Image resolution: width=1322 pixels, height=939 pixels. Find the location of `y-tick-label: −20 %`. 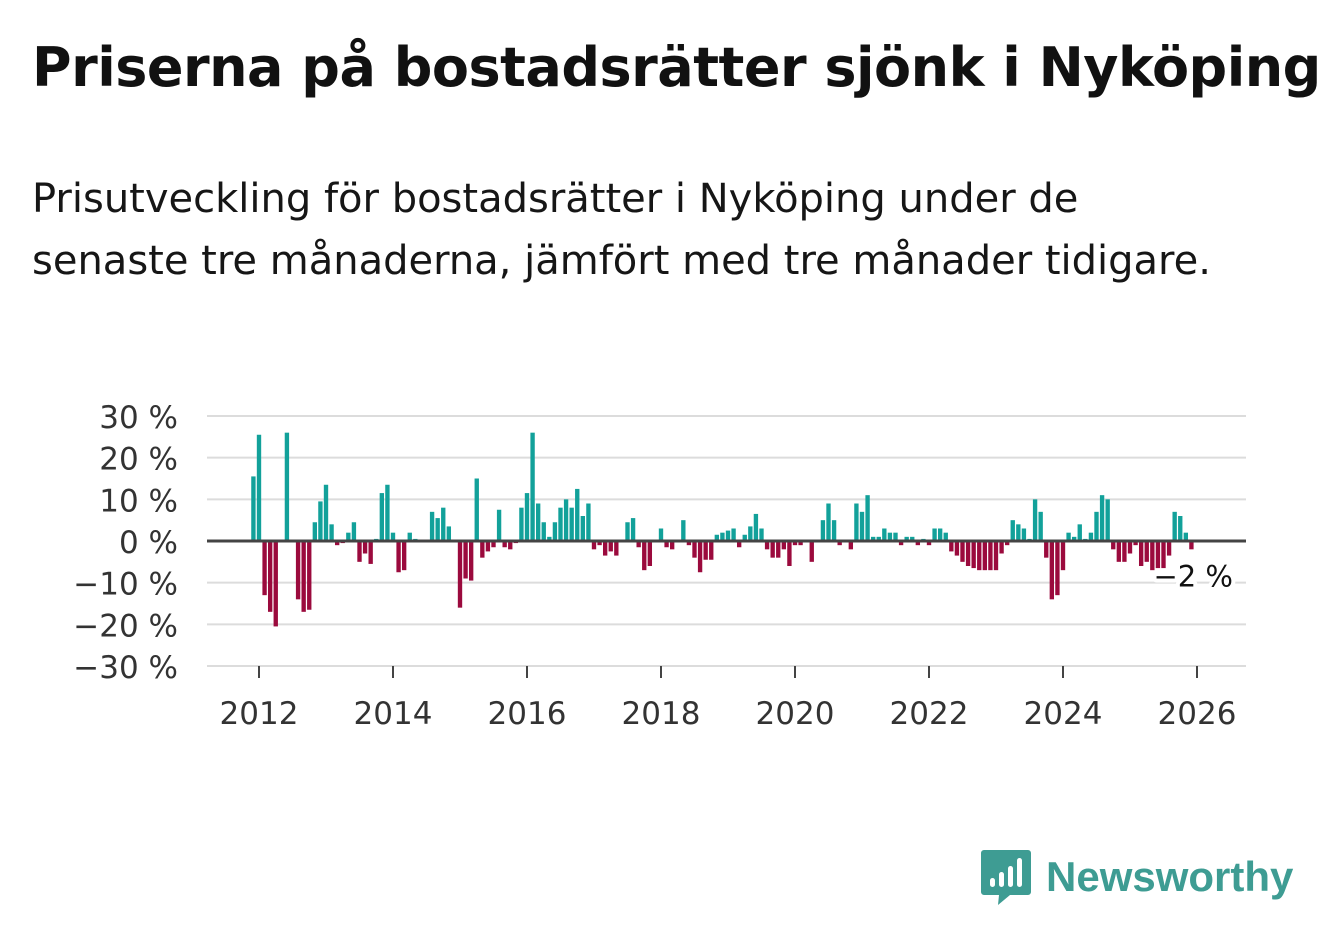

y-tick-label: −20 % is located at coordinates (125, 626).